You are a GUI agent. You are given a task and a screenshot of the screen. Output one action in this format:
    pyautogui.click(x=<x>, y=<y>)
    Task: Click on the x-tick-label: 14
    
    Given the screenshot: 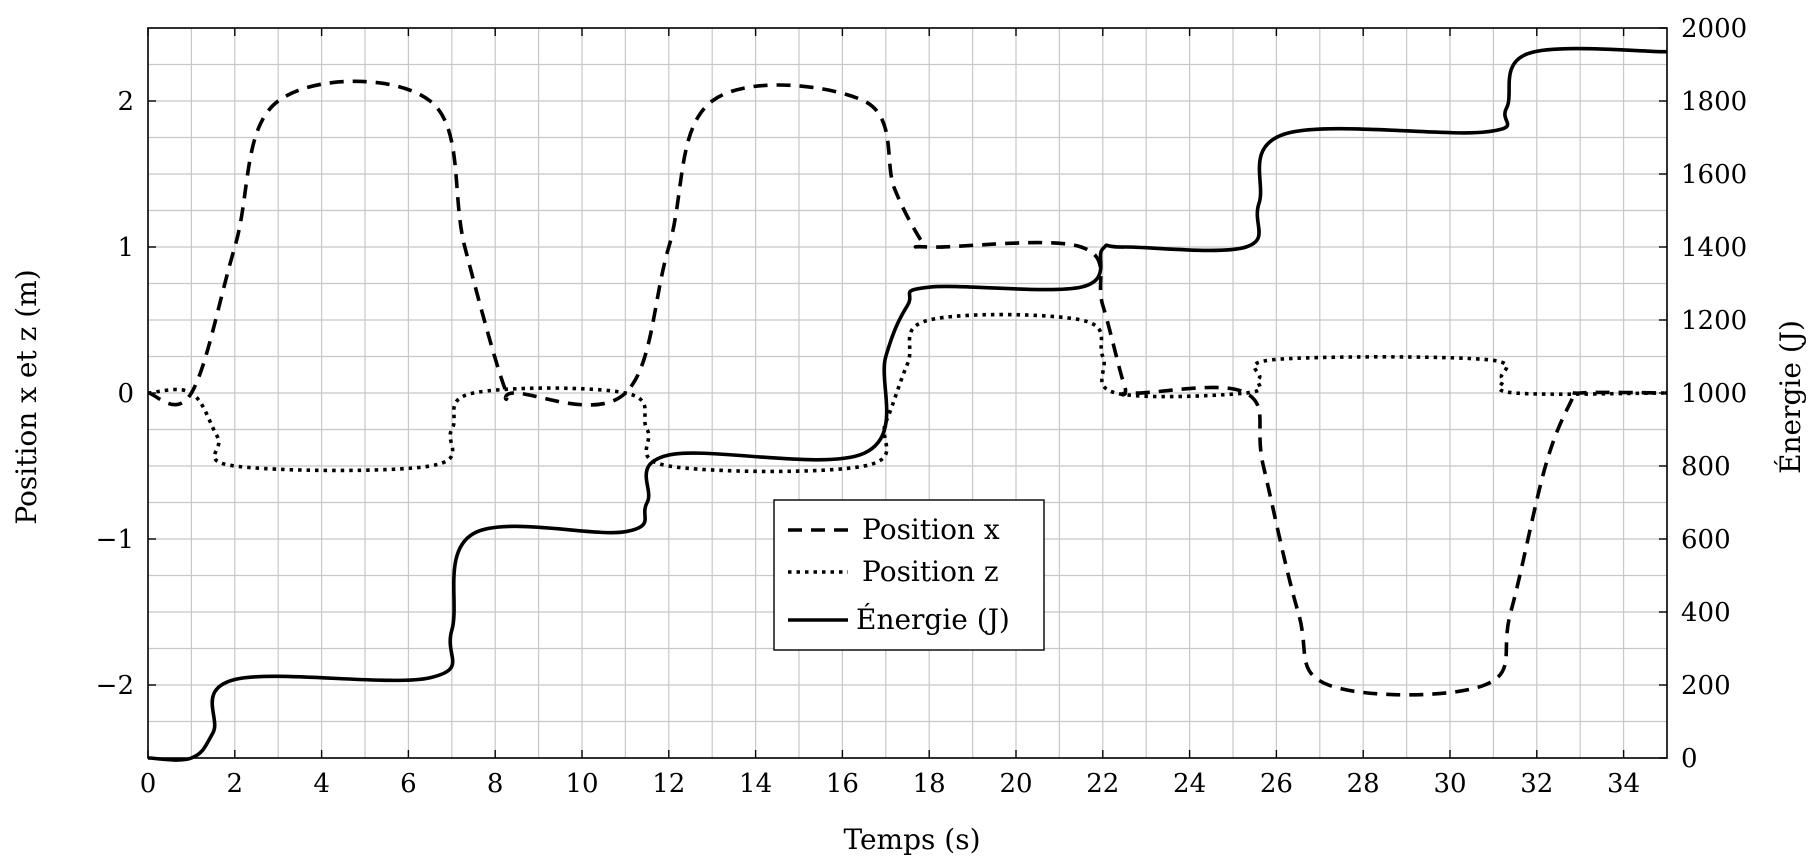 What is the action you would take?
    pyautogui.click(x=755, y=784)
    